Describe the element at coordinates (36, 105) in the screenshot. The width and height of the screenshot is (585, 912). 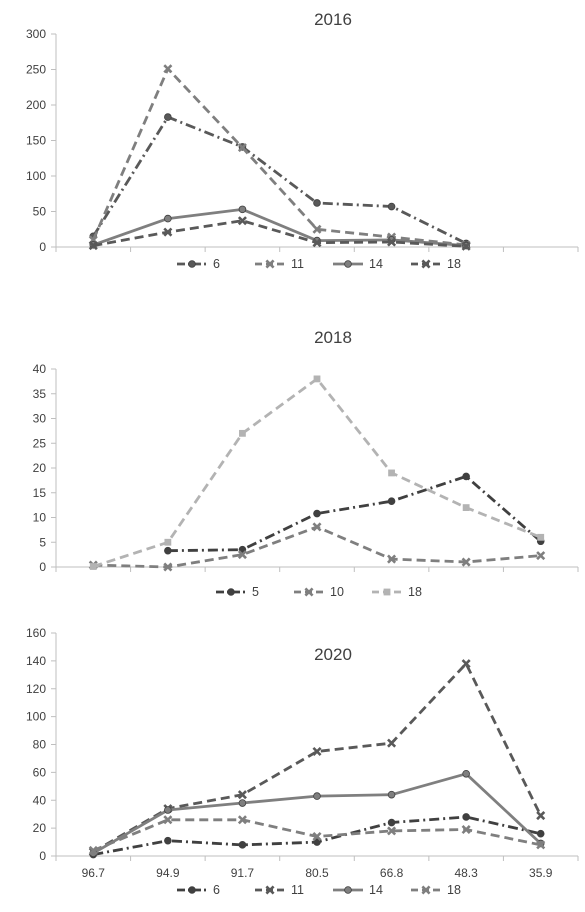
I see `y-tick-label: 200` at that location.